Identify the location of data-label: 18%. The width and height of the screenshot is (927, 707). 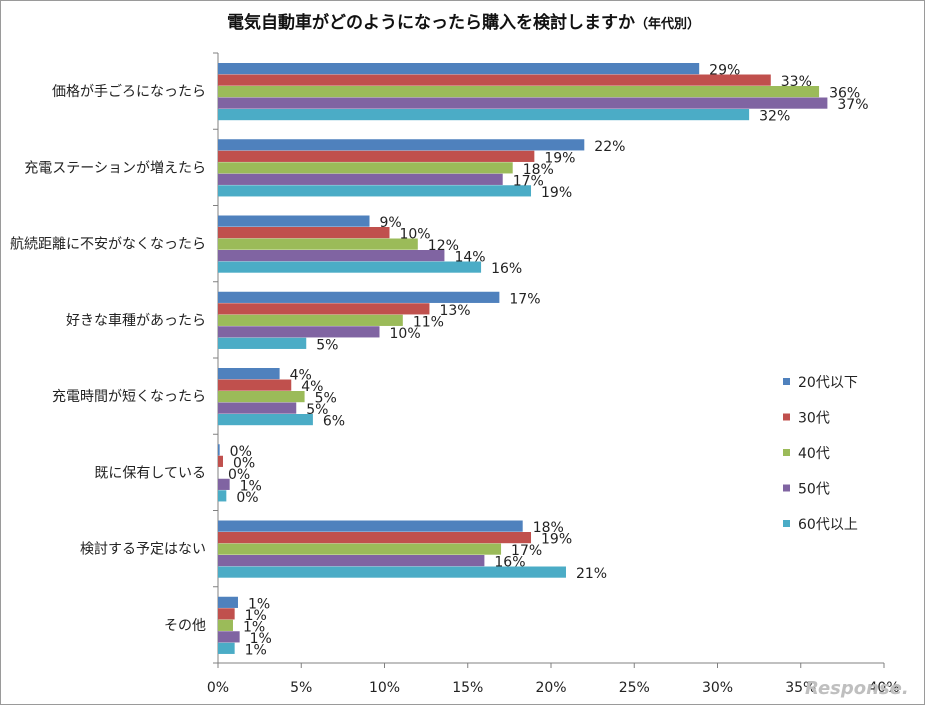
(538, 170).